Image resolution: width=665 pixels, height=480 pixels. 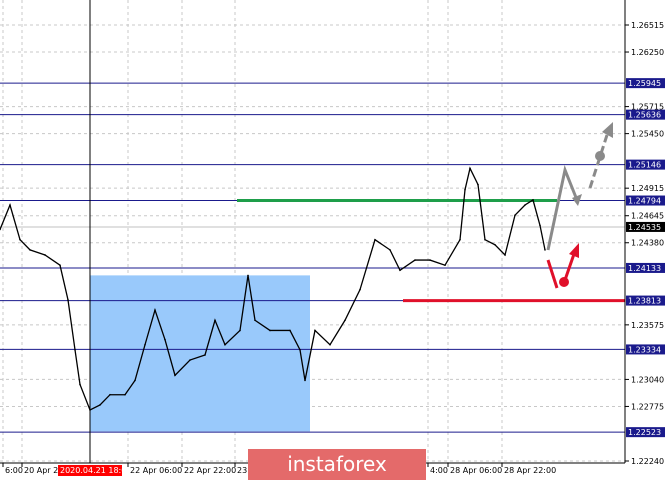 What do you see at coordinates (600, 156) in the screenshot?
I see `gray-dot` at bounding box center [600, 156].